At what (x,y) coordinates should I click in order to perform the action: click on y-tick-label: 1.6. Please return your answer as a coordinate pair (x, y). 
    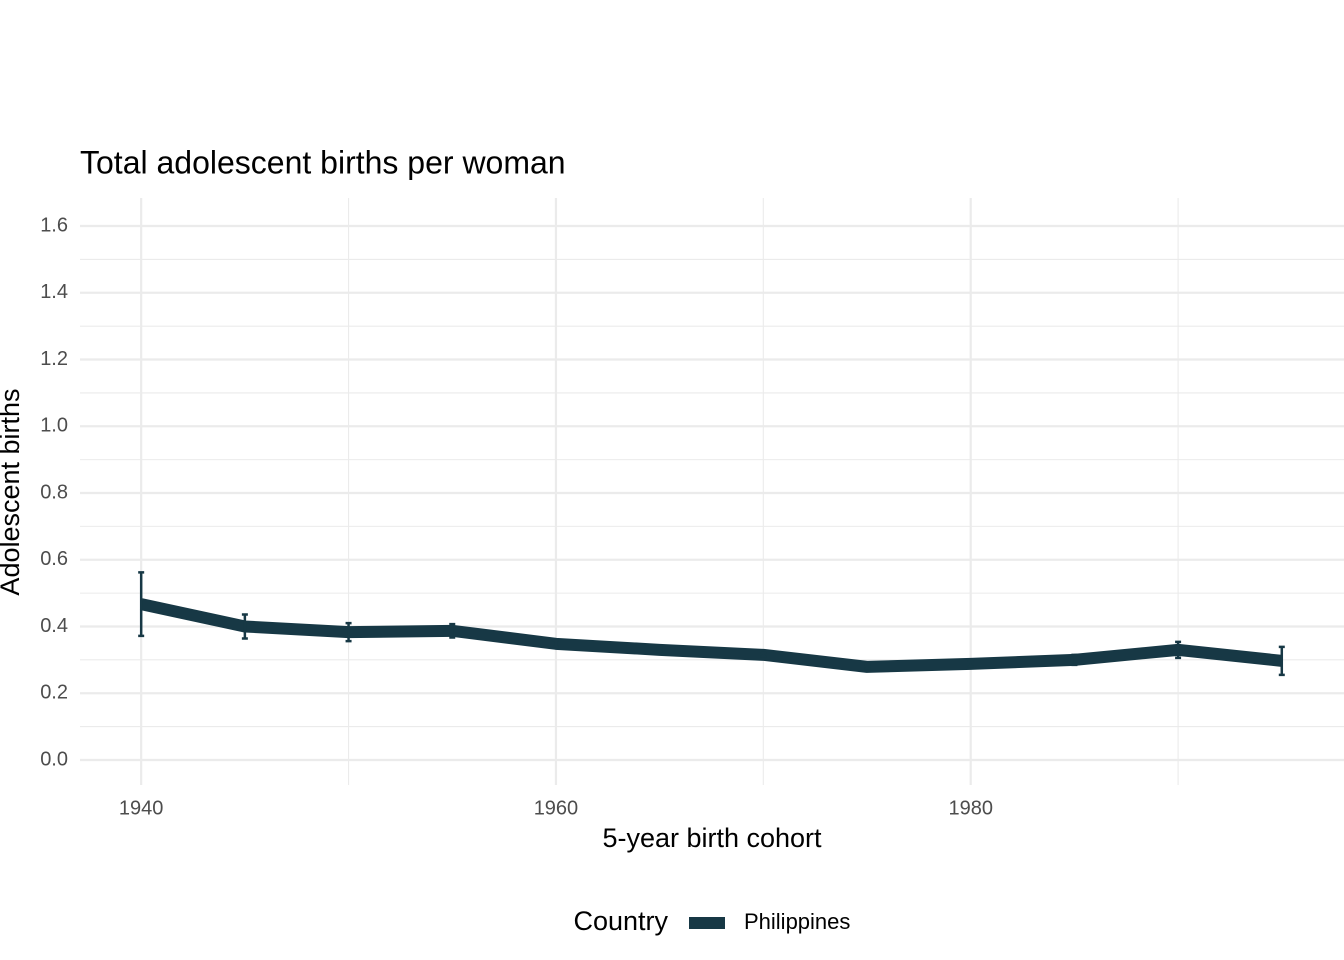
    Looking at the image, I should click on (54, 225).